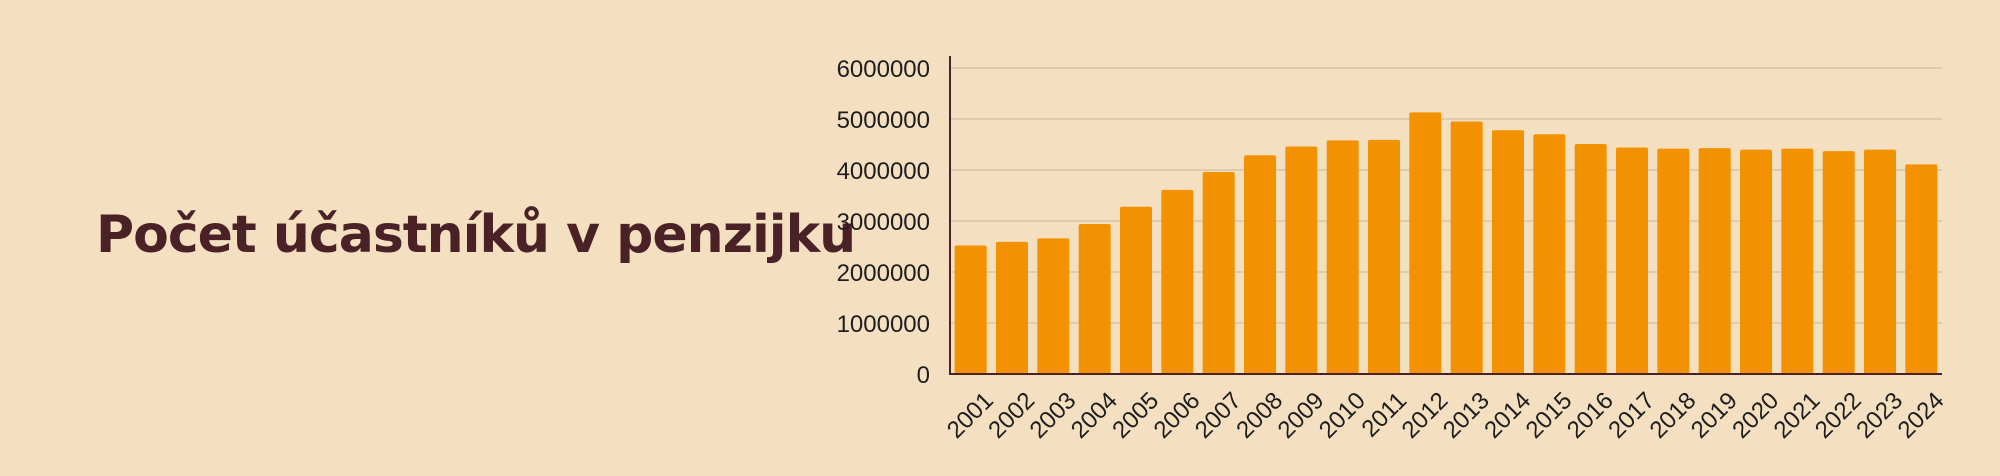 This screenshot has height=476, width=2000. I want to click on x-tick-label: 2011, so click(1385, 415).